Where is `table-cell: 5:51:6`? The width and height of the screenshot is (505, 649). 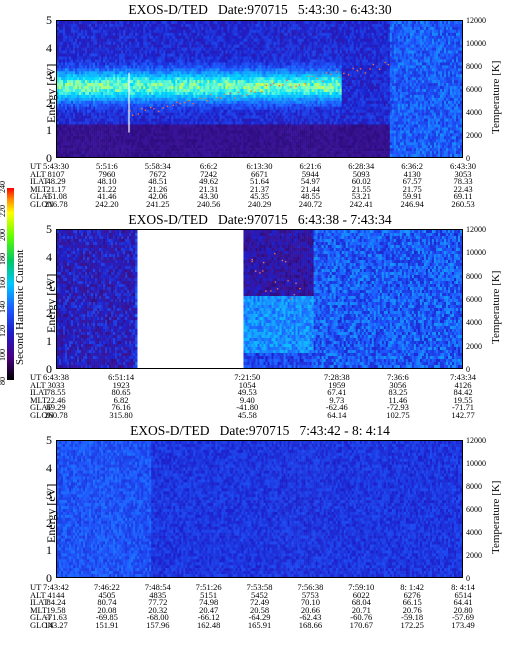 table-cell: 5:51:6 is located at coordinates (107, 166).